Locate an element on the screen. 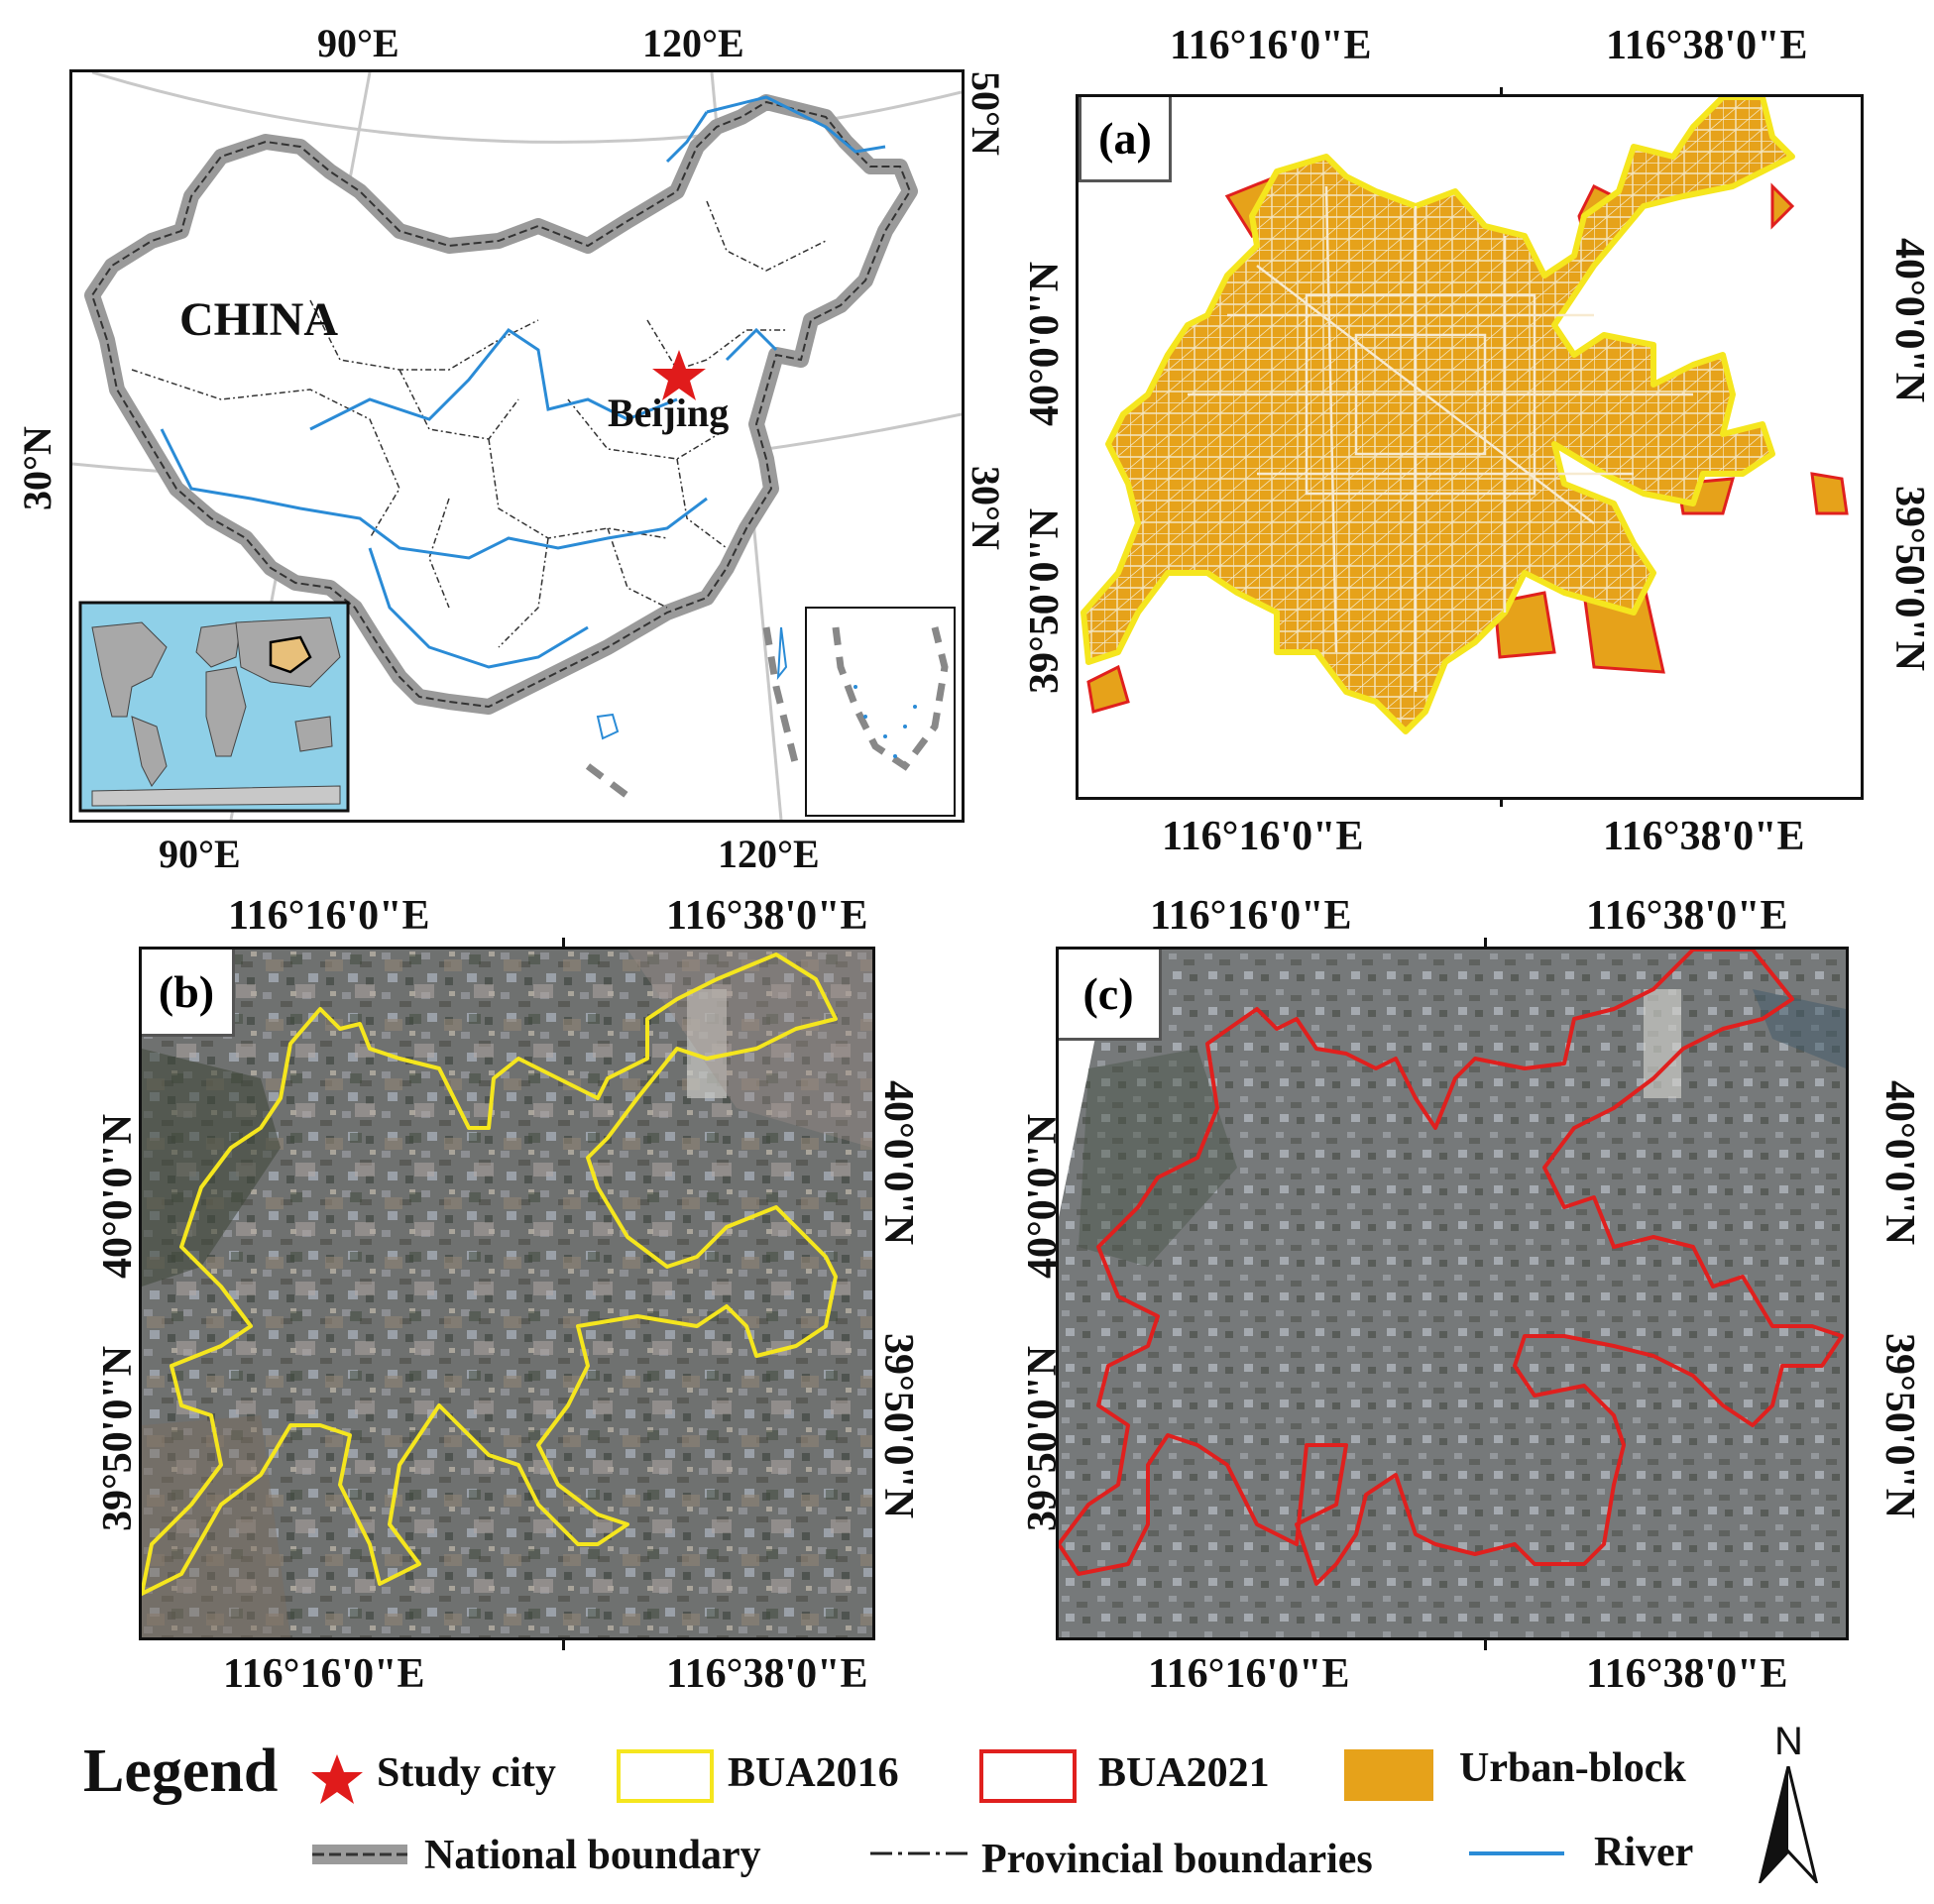  panel-c-map is located at coordinates (1452, 1293).